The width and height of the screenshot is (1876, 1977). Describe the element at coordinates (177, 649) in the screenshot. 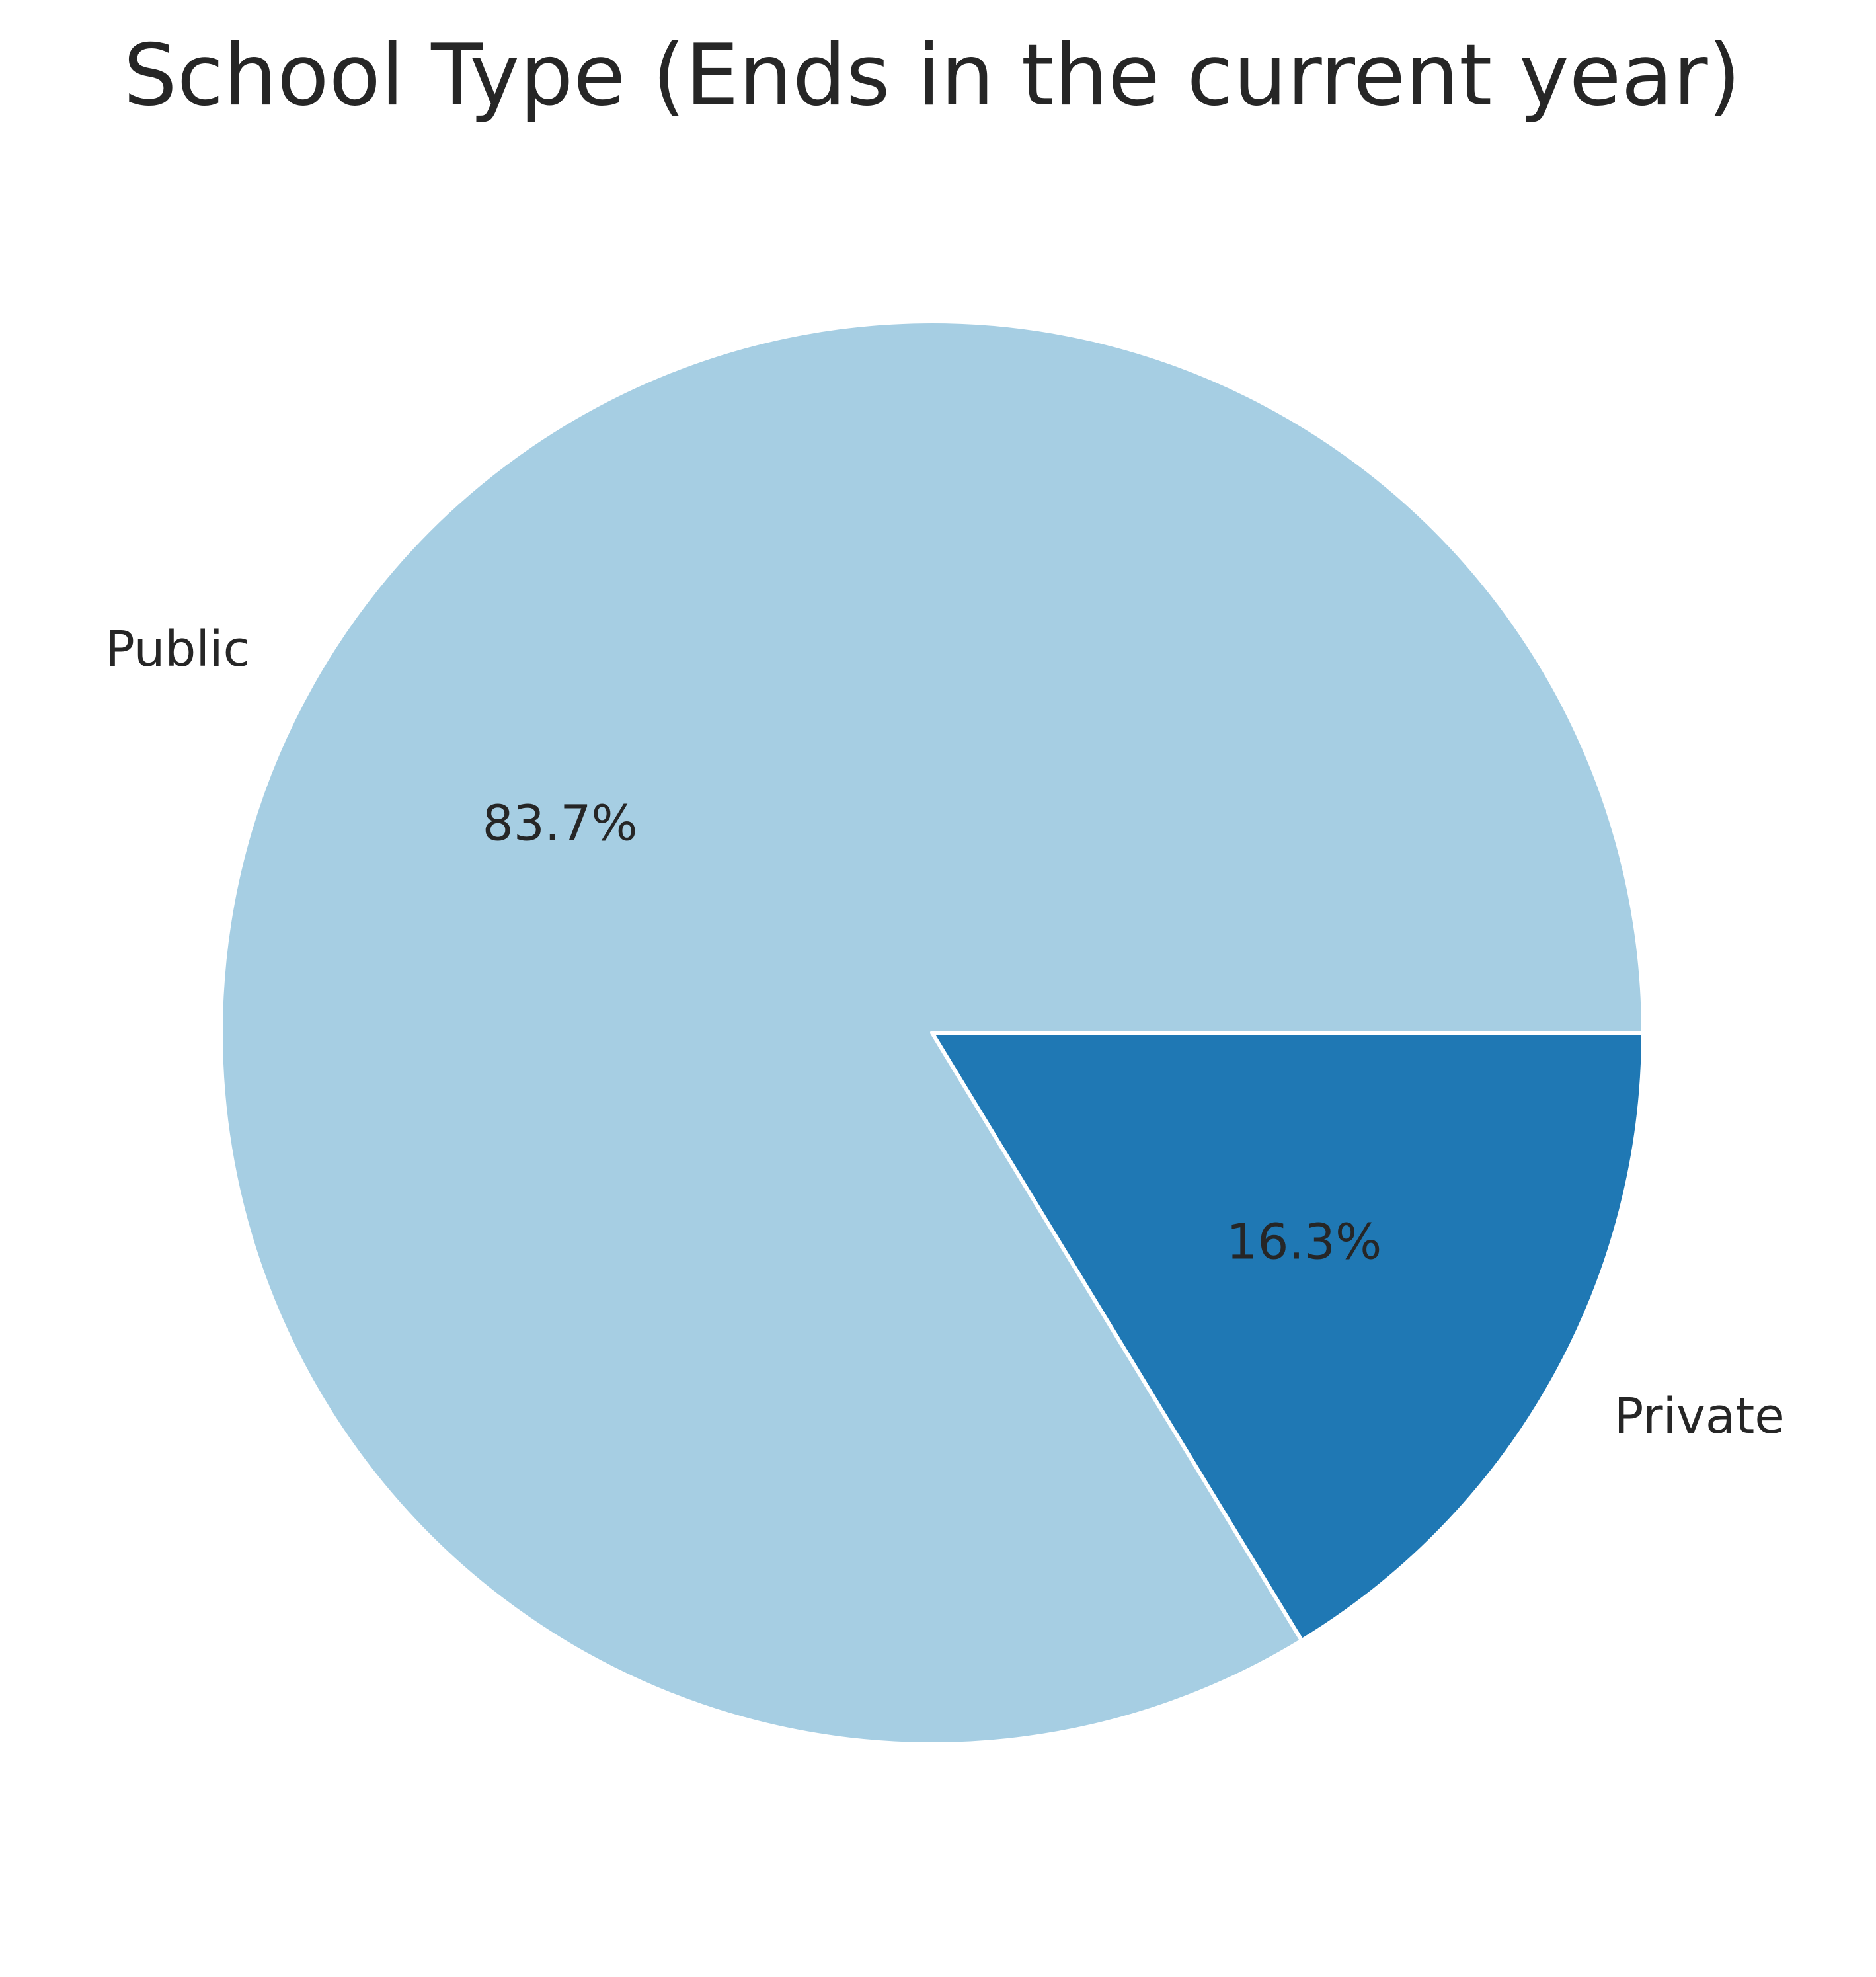

I see `pie-category-label-public: Public` at that location.